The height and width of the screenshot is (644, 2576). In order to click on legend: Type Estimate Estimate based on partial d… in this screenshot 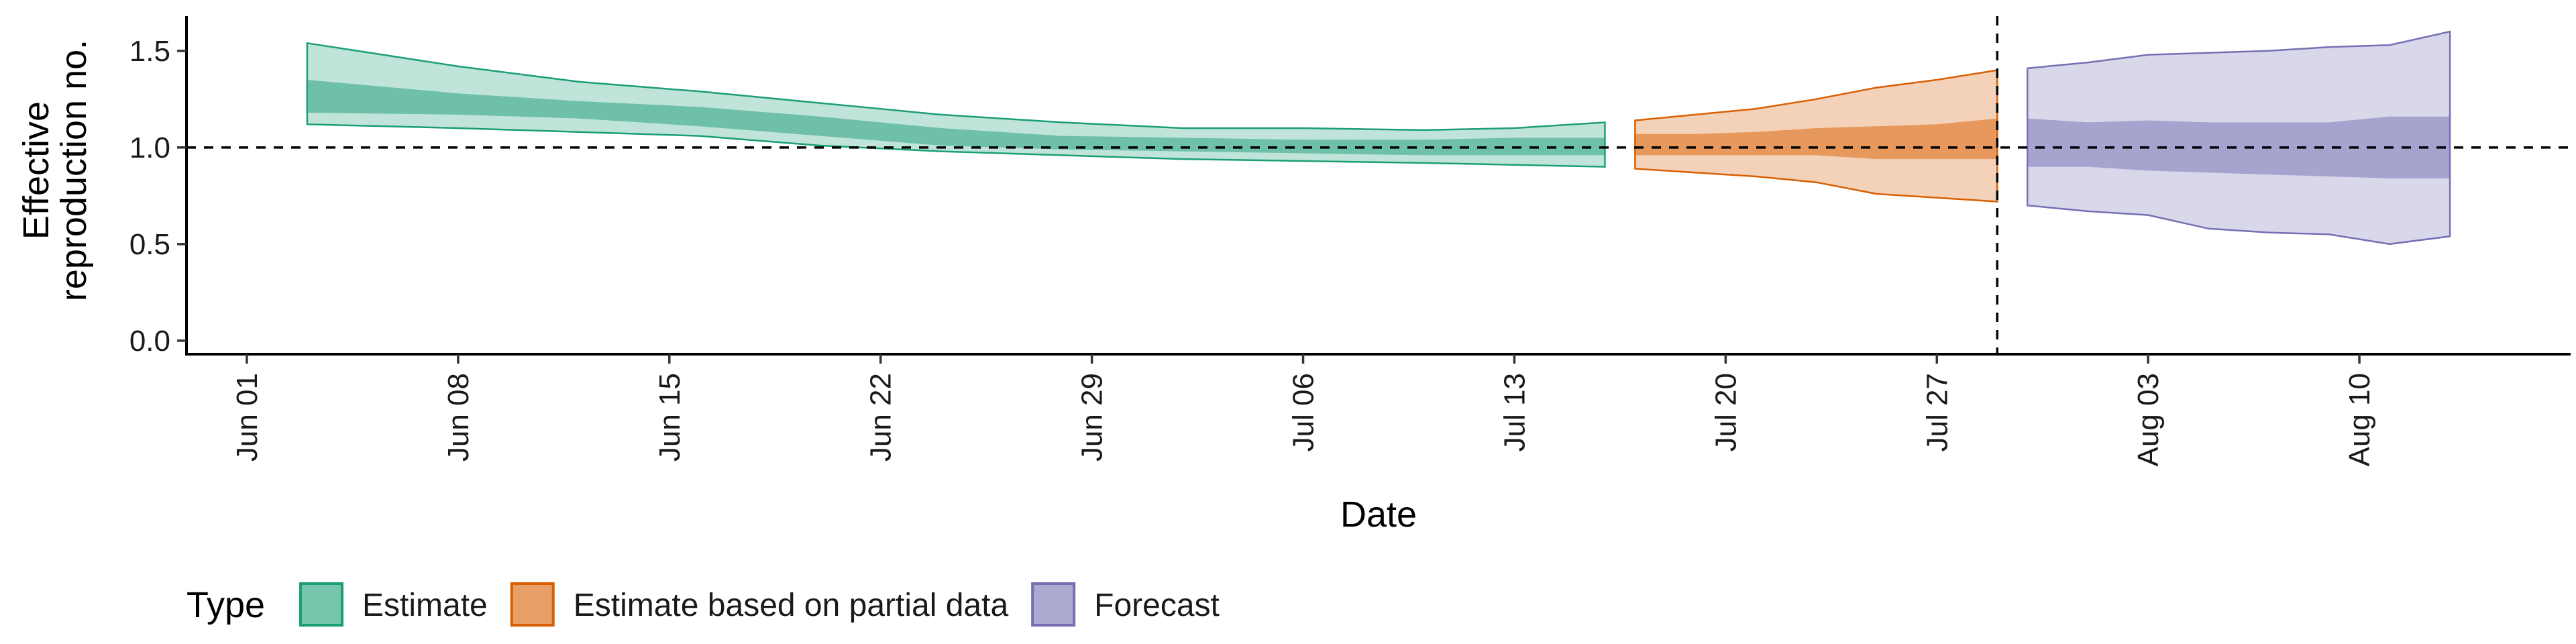, I will do `click(703, 604)`.